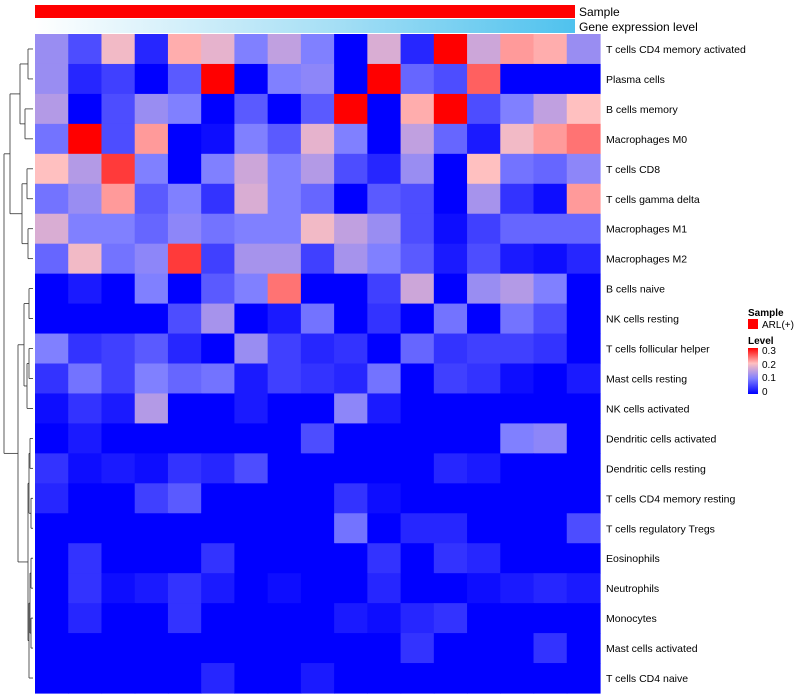 This screenshot has height=700, width=800. I want to click on row-label: Dendritic cells resting, so click(656, 469).